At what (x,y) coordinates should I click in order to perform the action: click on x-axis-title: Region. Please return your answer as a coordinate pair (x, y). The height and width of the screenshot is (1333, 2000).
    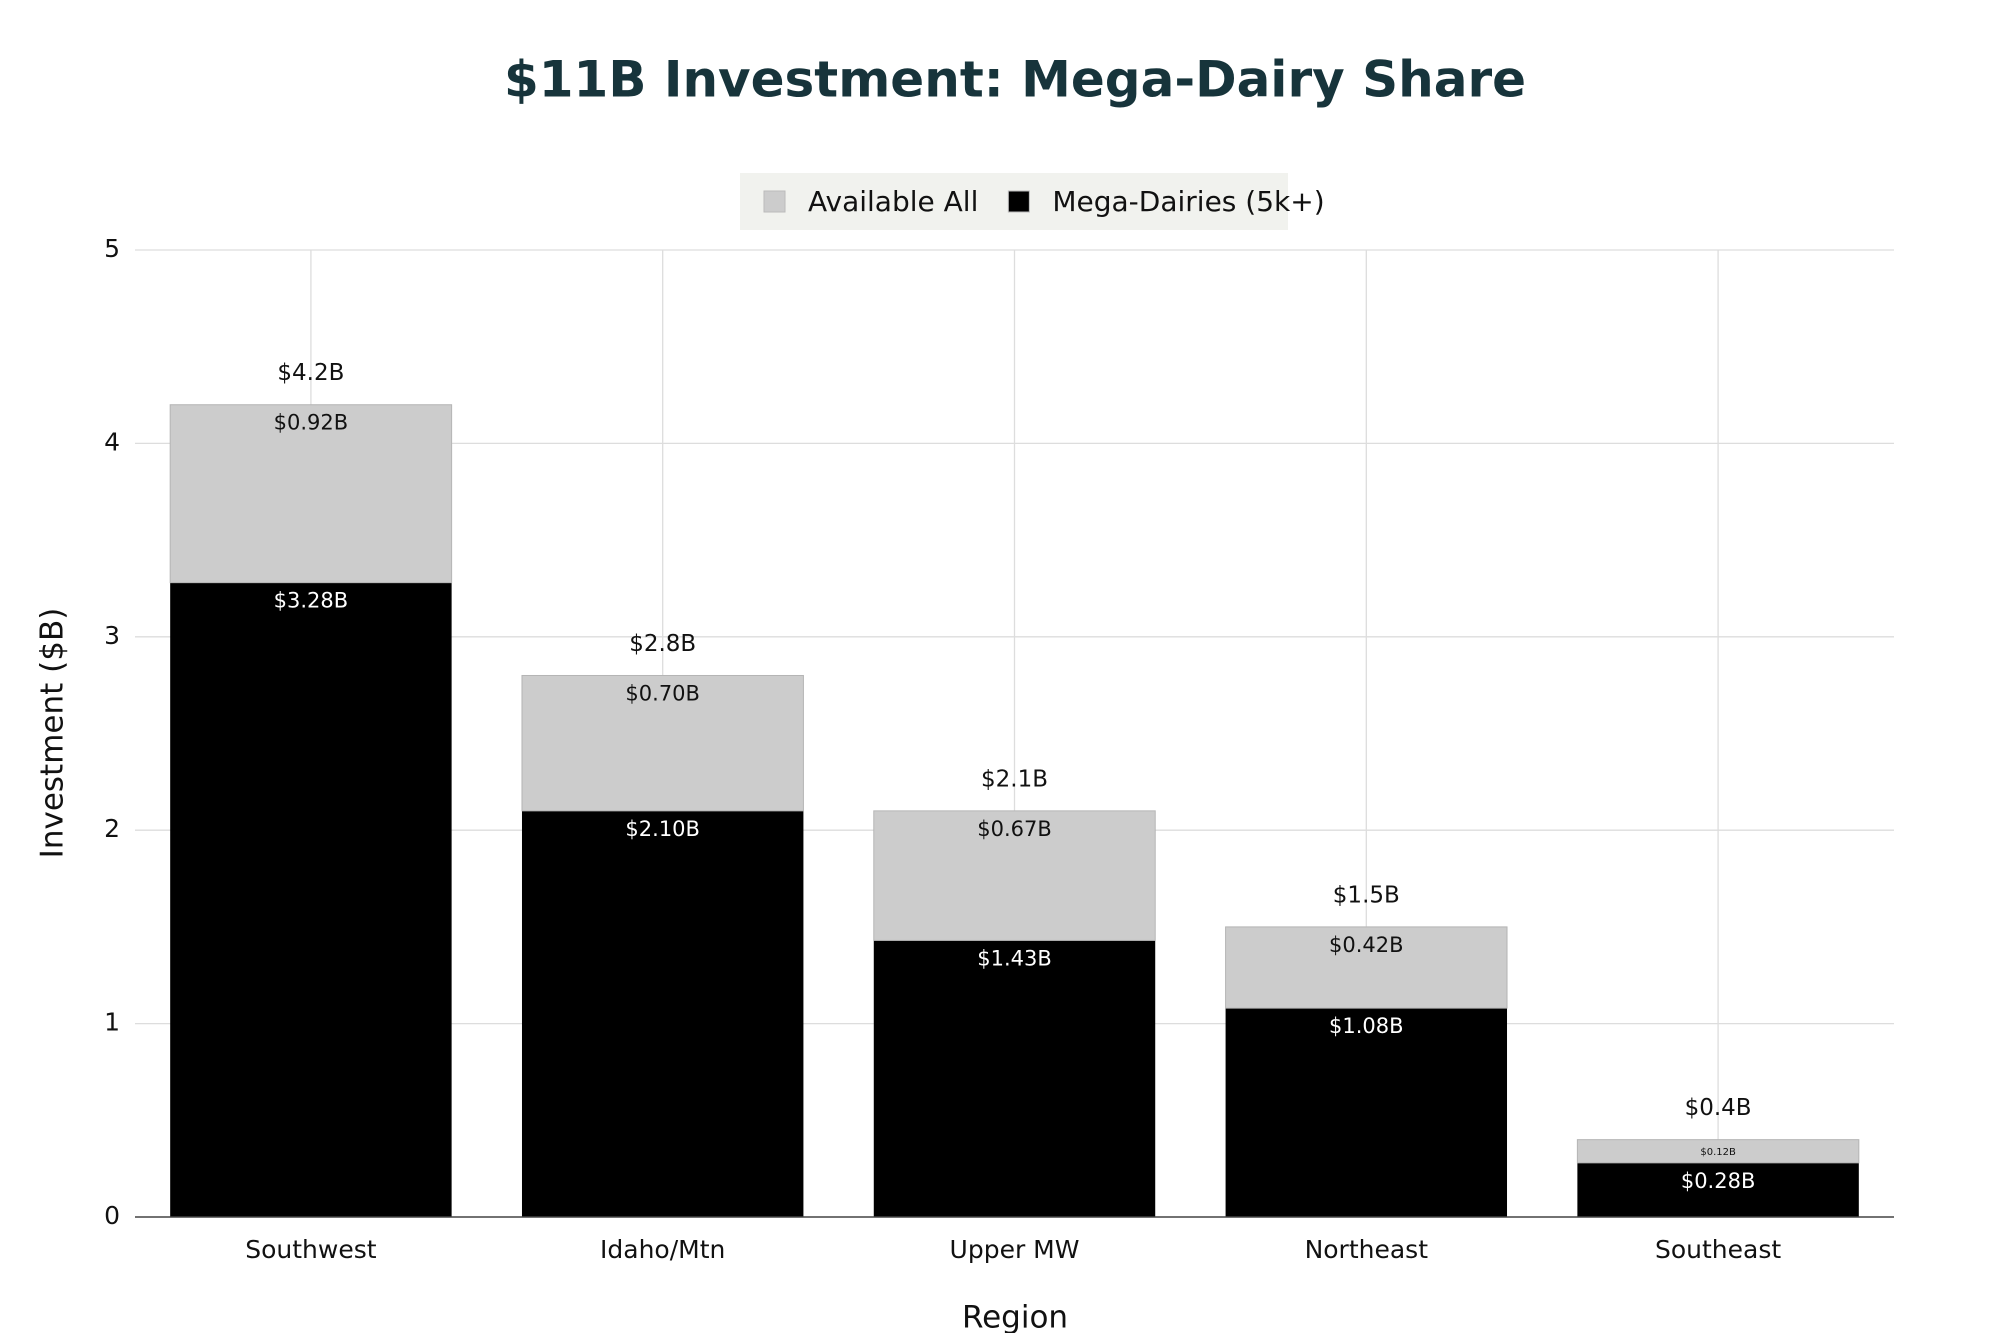
    Looking at the image, I should click on (1015, 1316).